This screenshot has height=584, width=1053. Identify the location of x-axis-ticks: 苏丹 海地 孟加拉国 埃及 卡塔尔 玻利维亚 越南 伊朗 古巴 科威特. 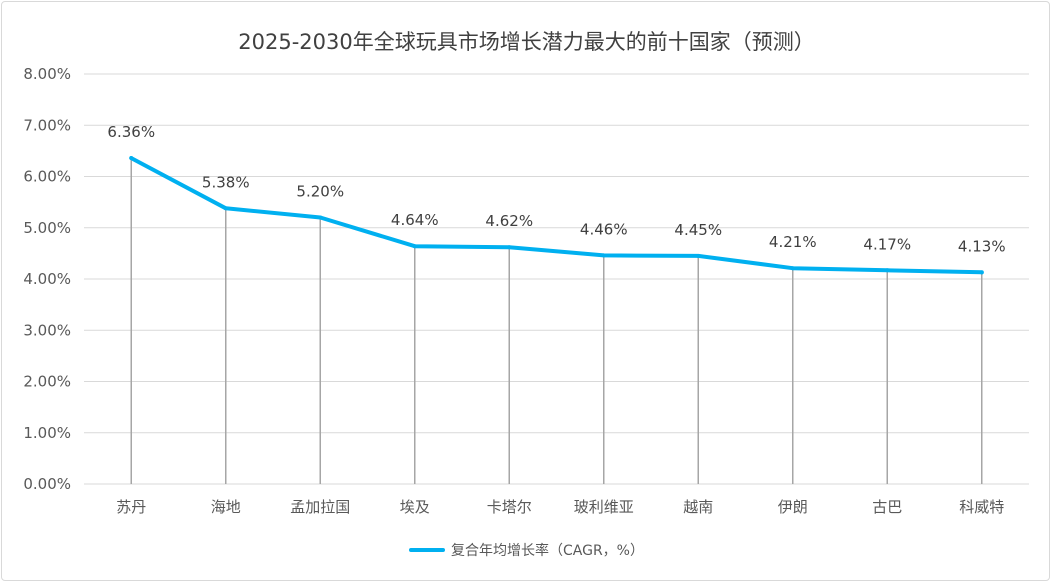
(560, 507).